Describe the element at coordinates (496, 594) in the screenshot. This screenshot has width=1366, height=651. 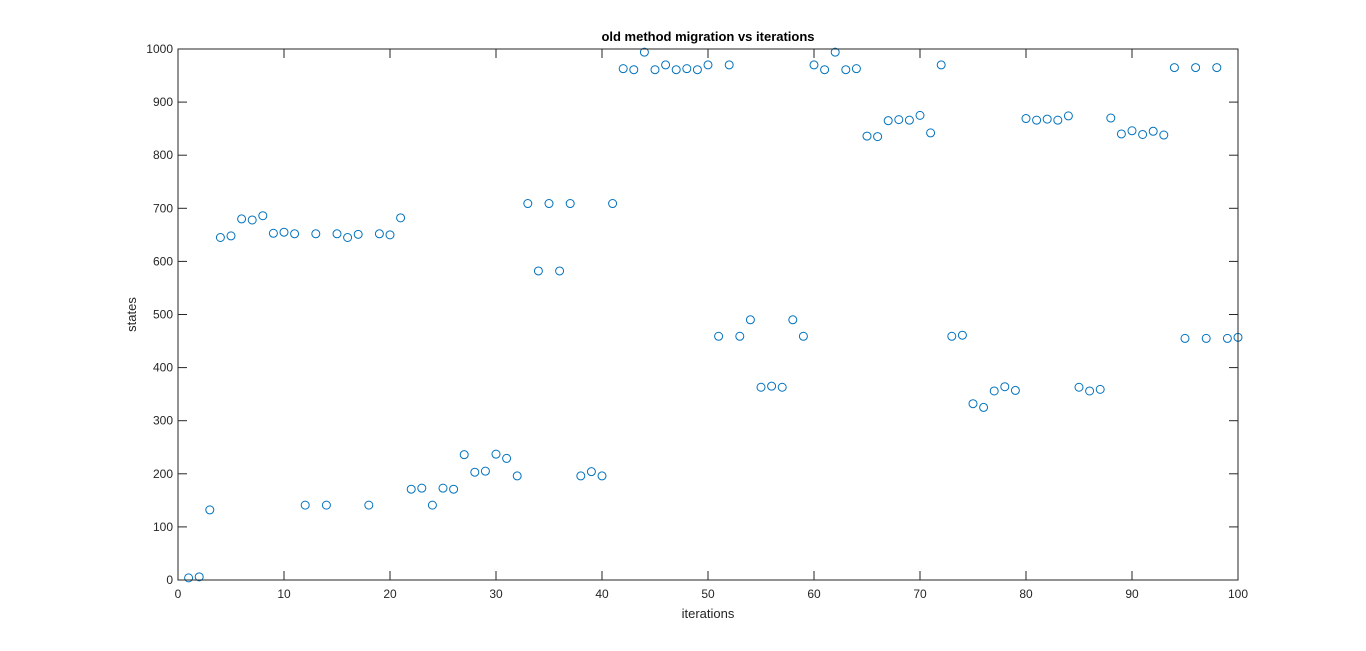
I see `x-tick-label: 30` at that location.